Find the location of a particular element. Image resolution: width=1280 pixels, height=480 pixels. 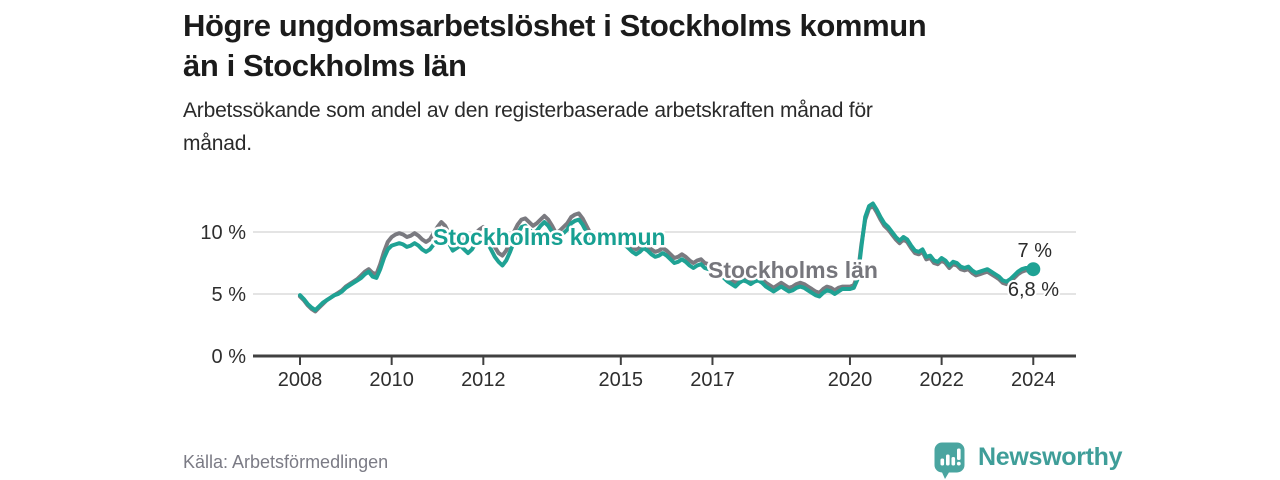

brand-name: Newsworthy is located at coordinates (1050, 456).